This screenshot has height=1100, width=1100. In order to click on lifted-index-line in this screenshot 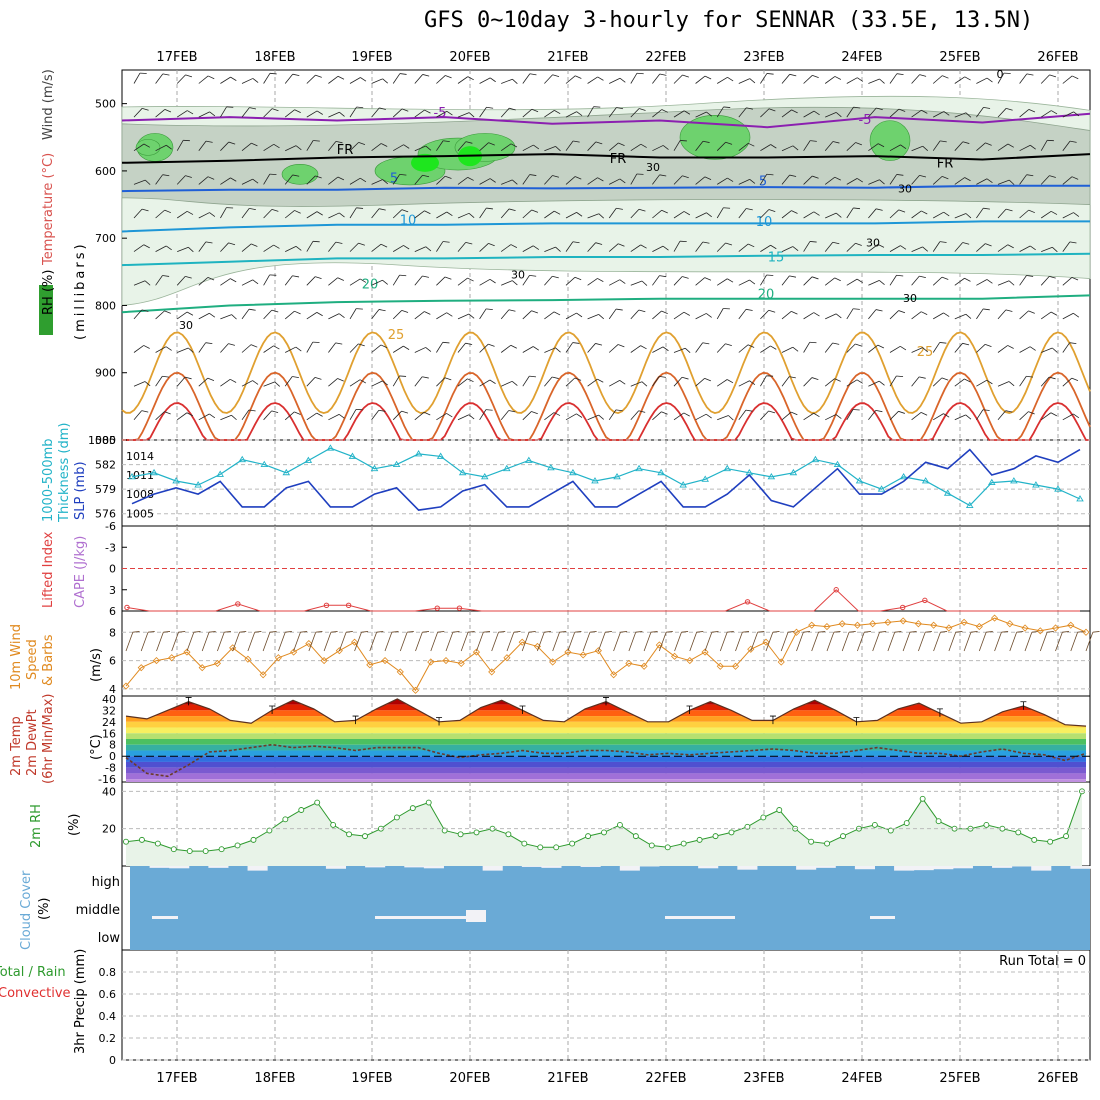, I will do `click(603, 600)`.